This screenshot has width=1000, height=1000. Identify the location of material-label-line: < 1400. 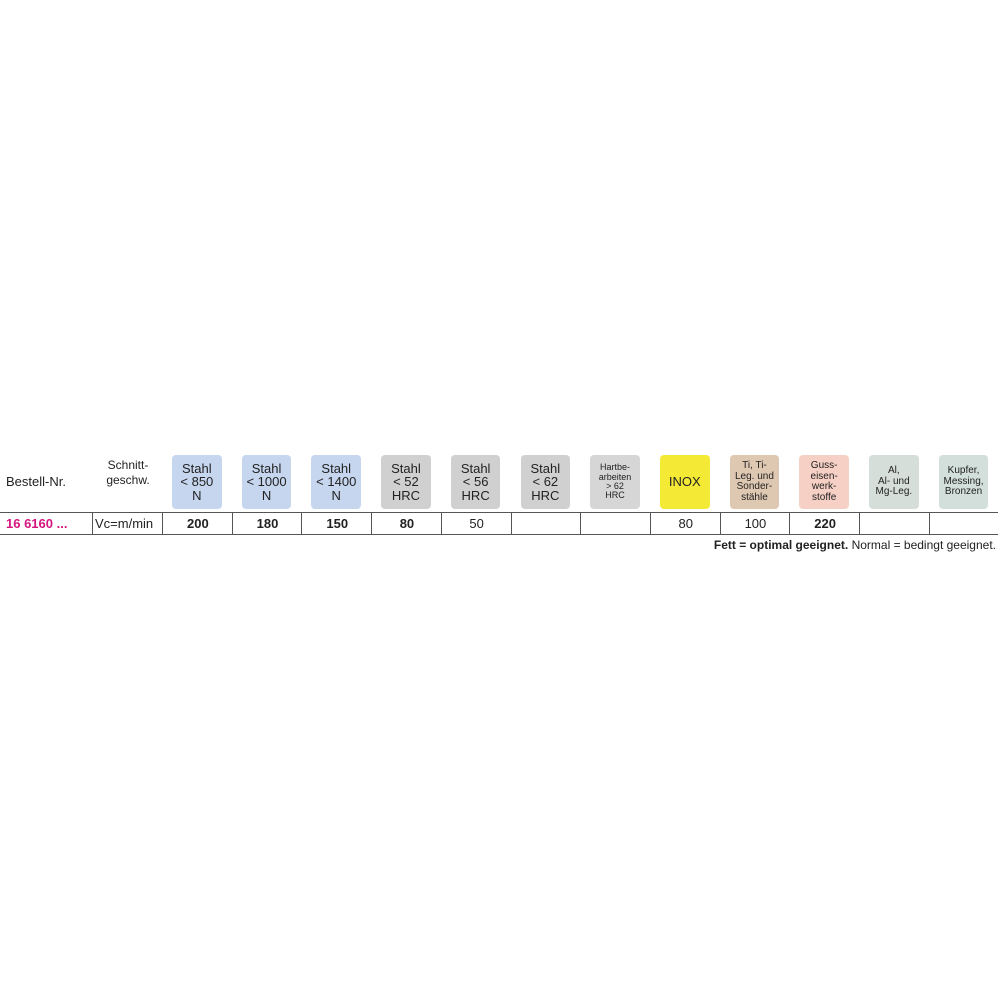
(336, 482).